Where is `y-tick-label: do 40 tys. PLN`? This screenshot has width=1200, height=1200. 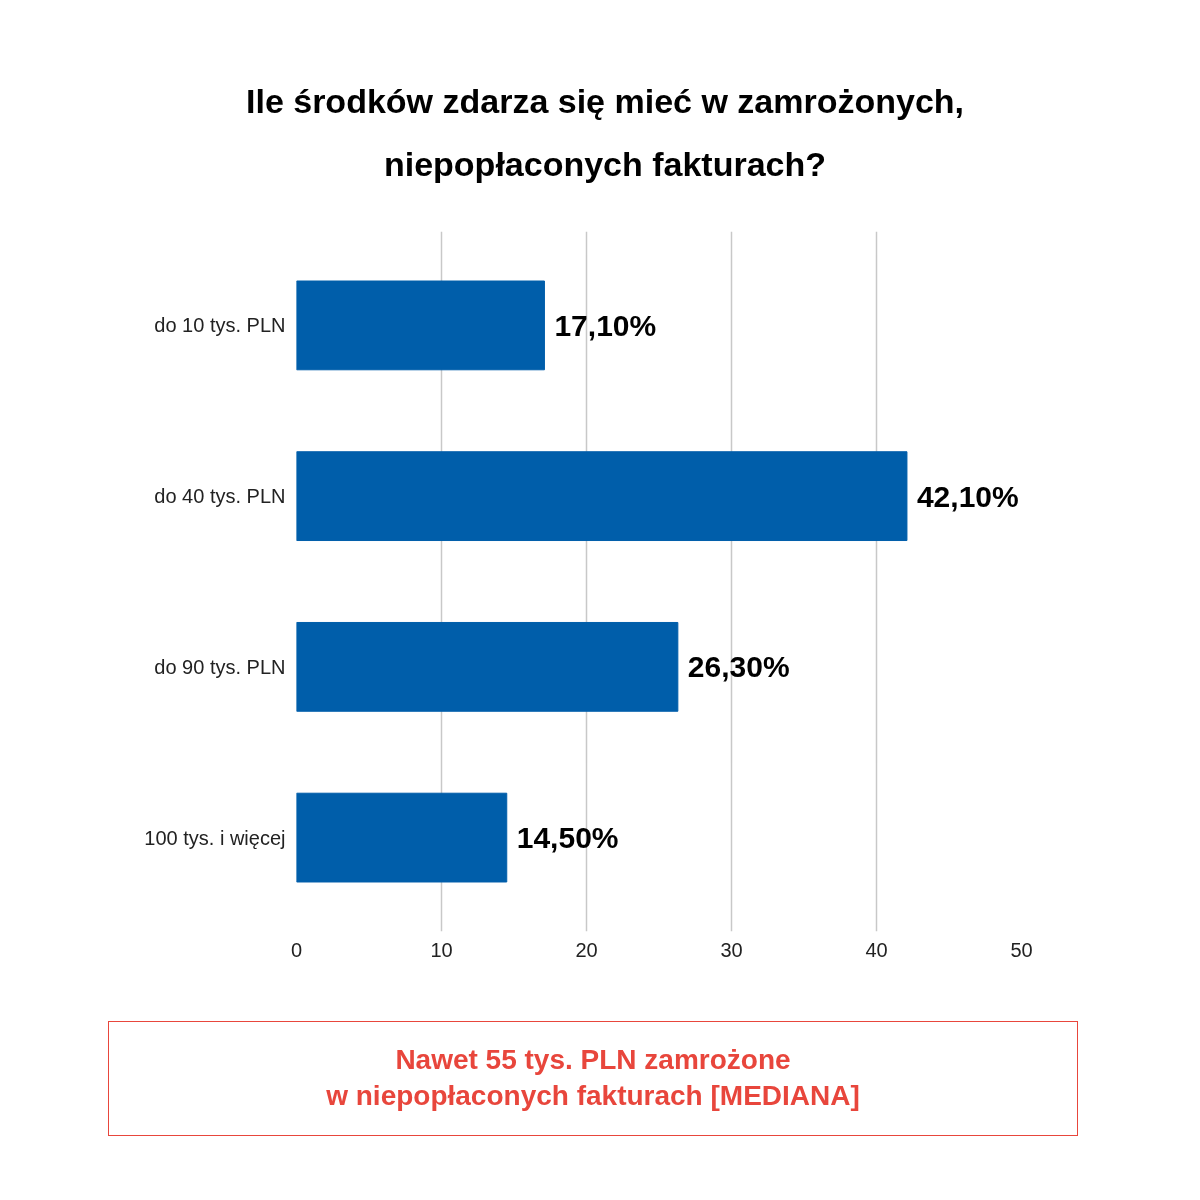 y-tick-label: do 40 tys. PLN is located at coordinates (220, 495).